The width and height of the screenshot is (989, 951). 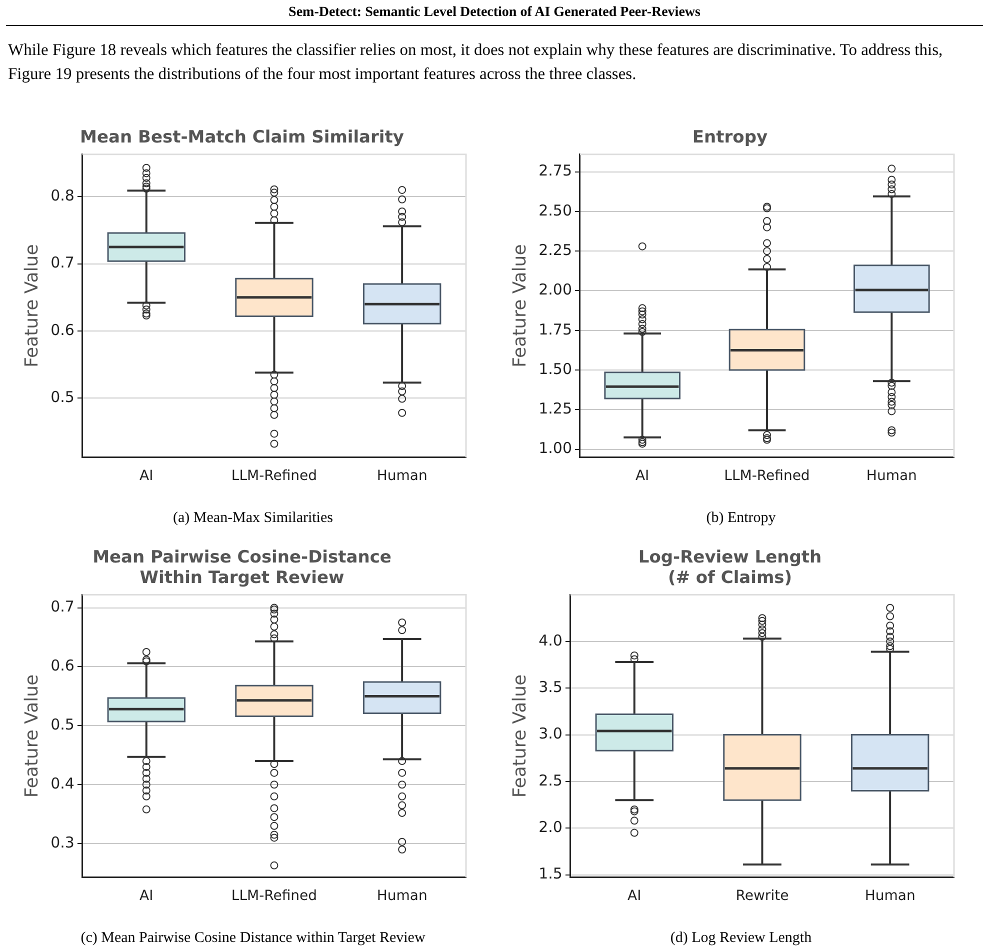 I want to click on y-tick-label: 0.4, so click(x=62, y=783).